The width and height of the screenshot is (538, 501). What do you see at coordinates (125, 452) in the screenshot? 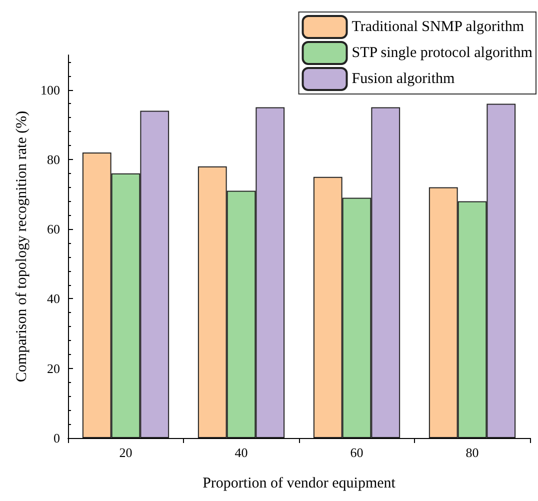
I see `x-tick-label: 20` at bounding box center [125, 452].